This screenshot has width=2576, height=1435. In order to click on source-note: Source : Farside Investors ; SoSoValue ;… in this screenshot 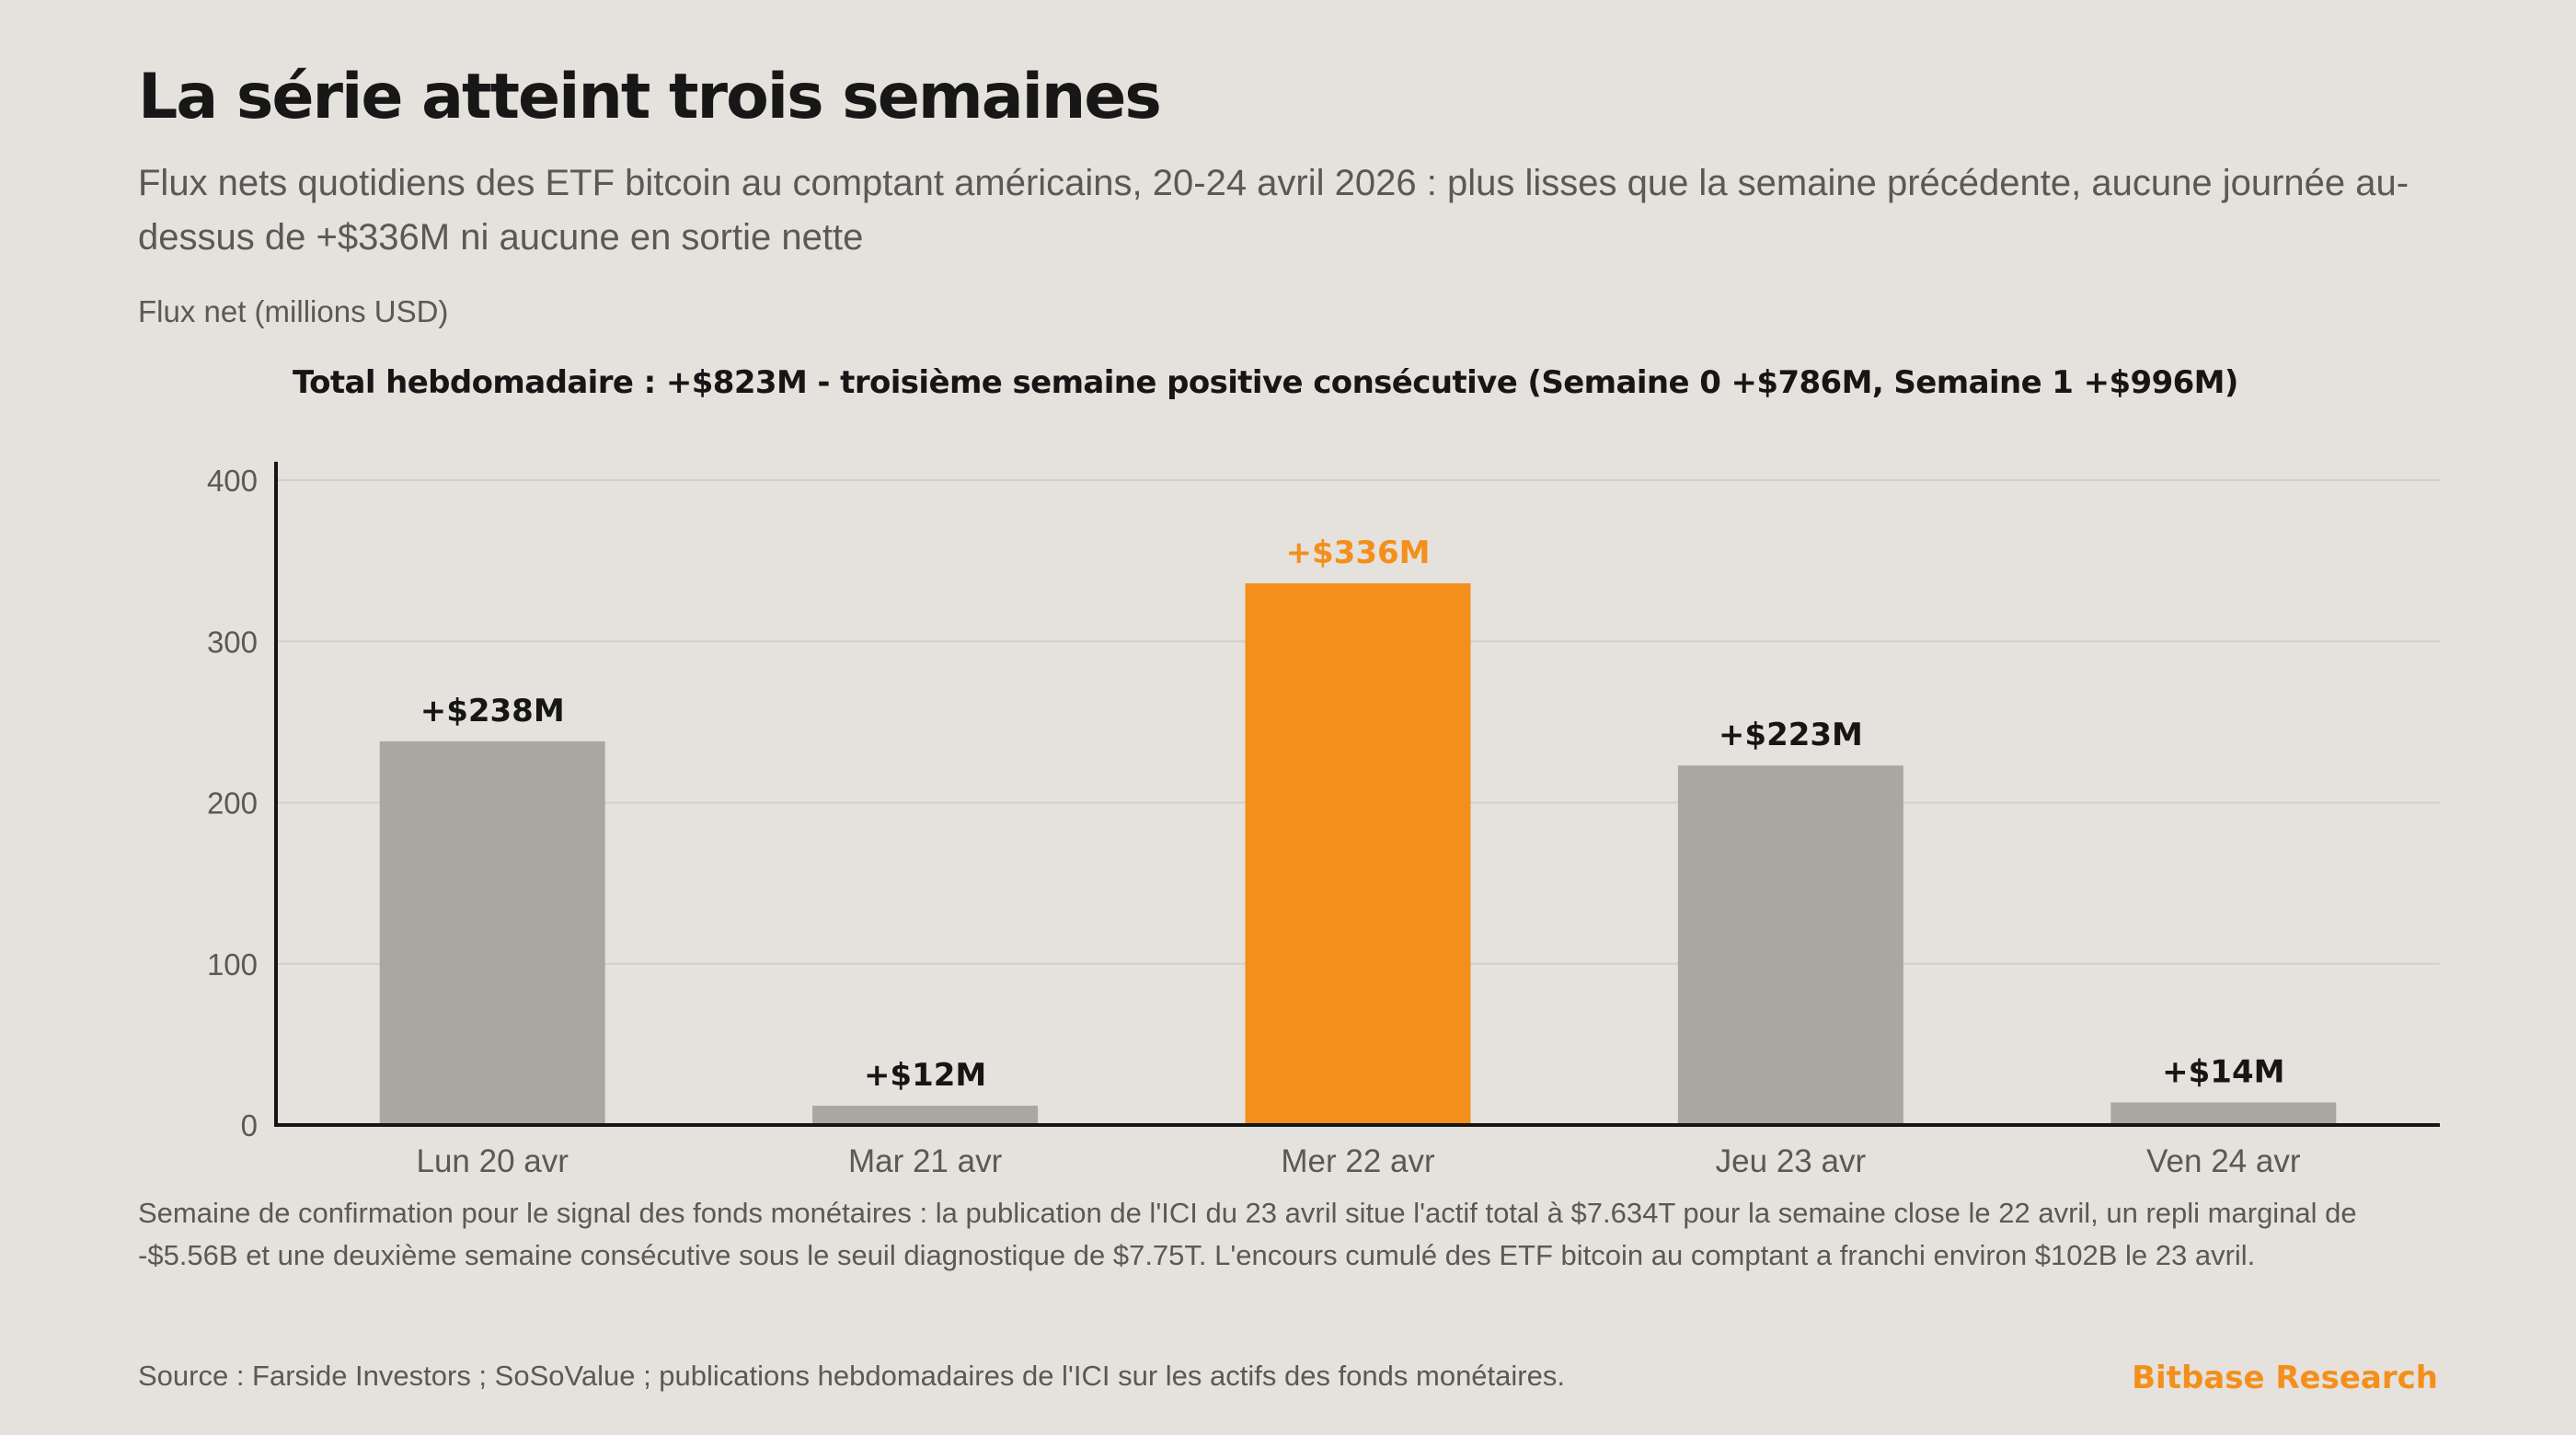, I will do `click(851, 1376)`.